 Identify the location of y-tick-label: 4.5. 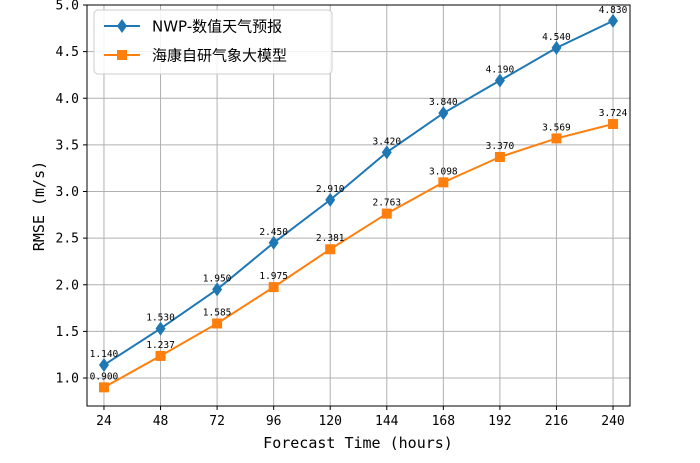
(67, 52).